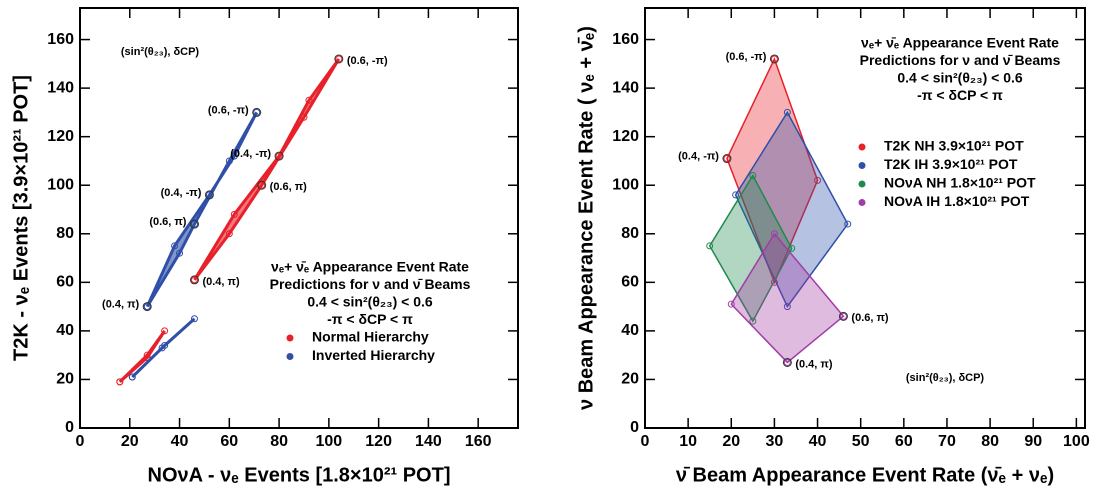  I want to click on legend-label: NOνA IH 1.8×10²¹ POT, so click(957, 201).